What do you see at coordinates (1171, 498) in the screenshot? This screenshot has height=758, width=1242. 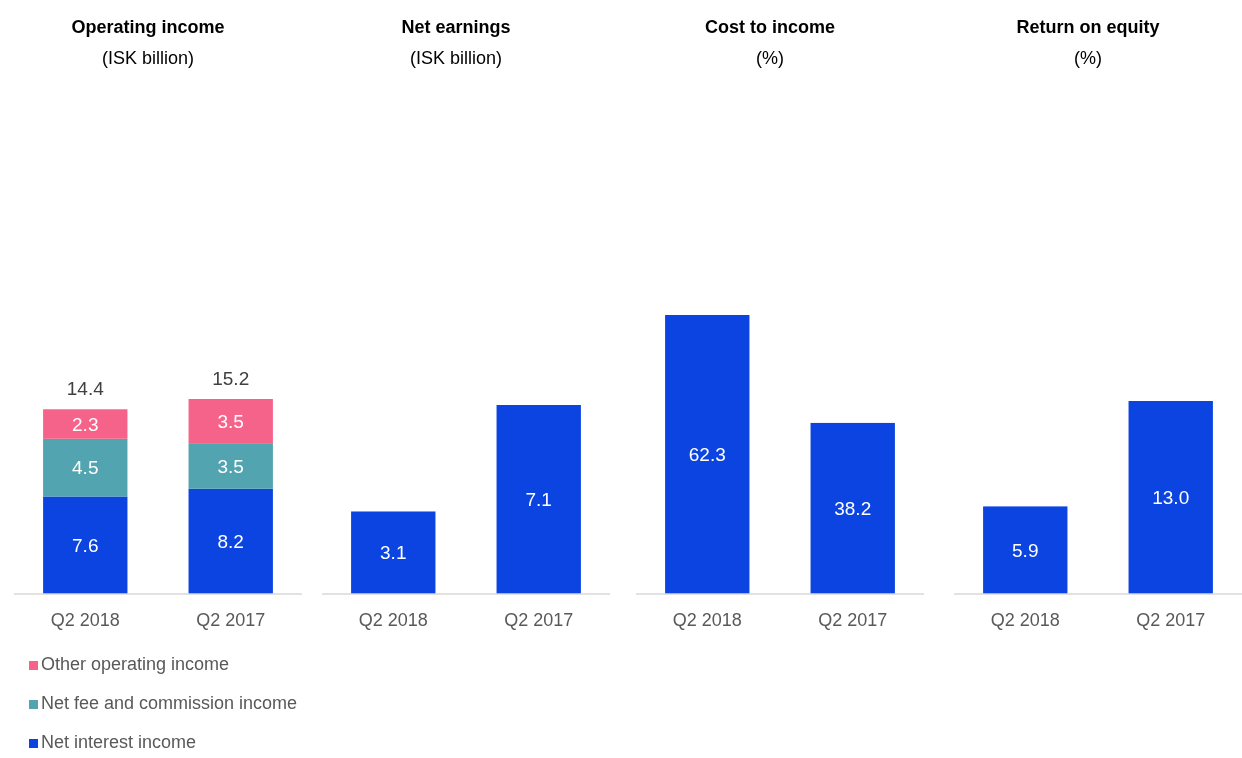 I see `data-label: 13.0` at bounding box center [1171, 498].